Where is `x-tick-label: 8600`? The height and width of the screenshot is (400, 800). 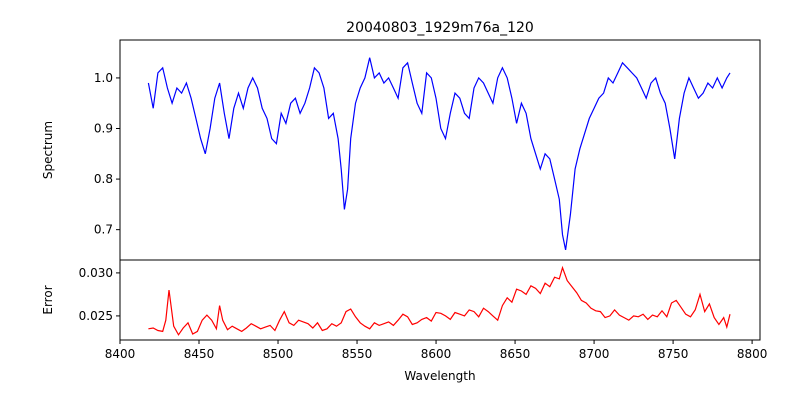 x-tick-label: 8600 is located at coordinates (436, 354).